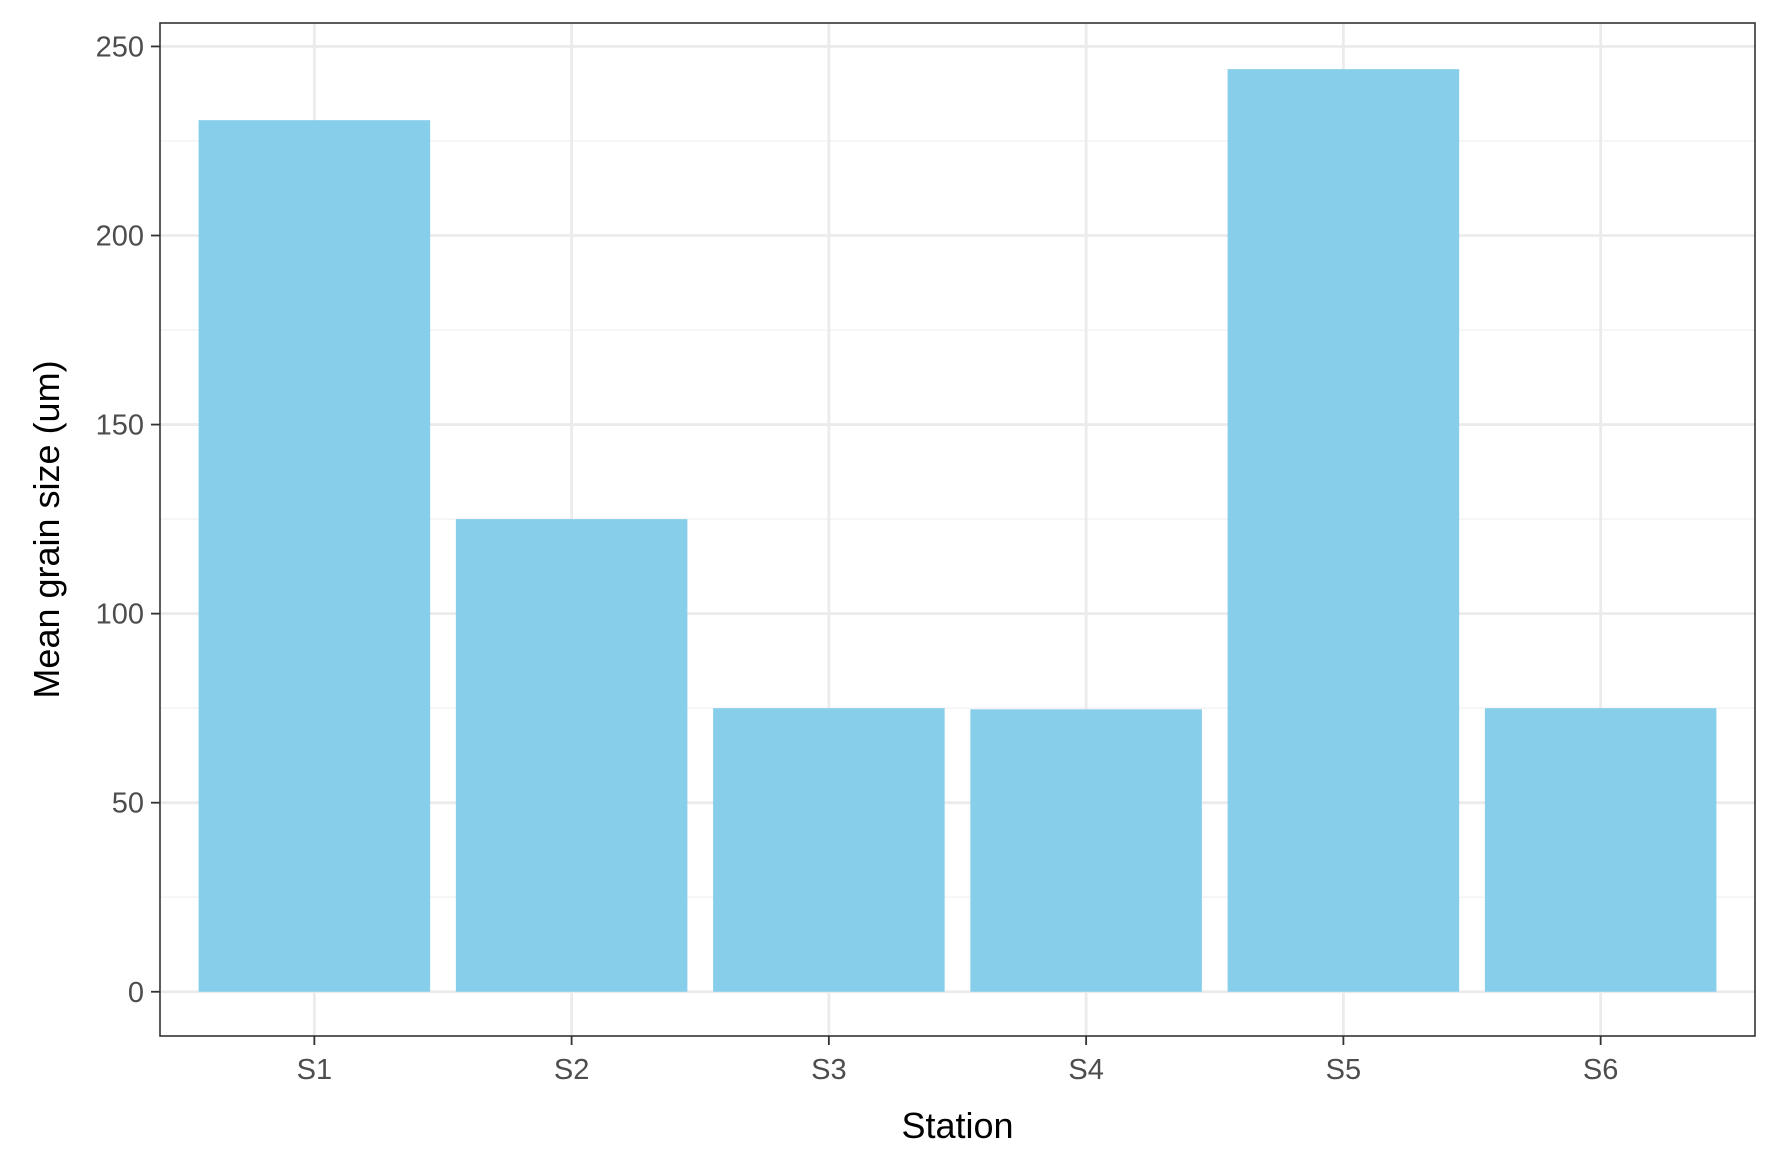 This screenshot has width=1771, height=1171. I want to click on y-tick-label: 0, so click(136, 993).